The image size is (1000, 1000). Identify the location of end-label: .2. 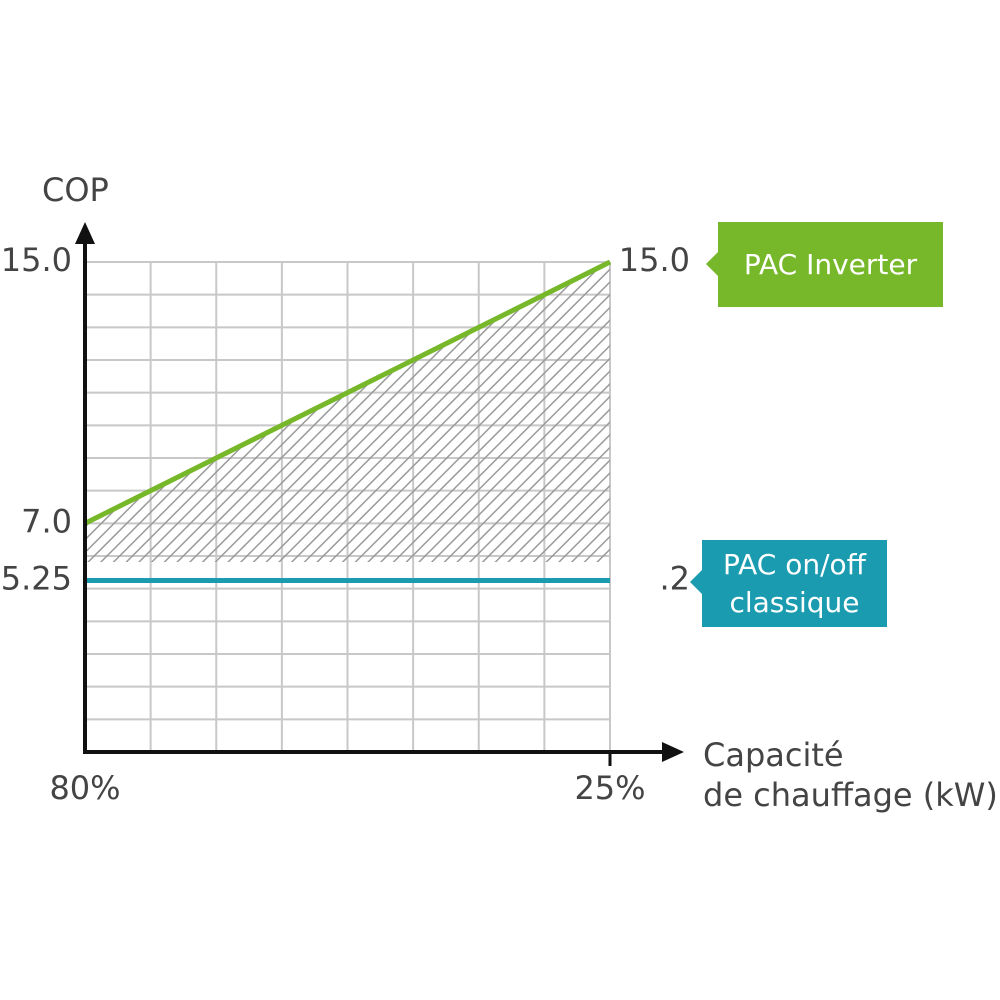
(674, 579).